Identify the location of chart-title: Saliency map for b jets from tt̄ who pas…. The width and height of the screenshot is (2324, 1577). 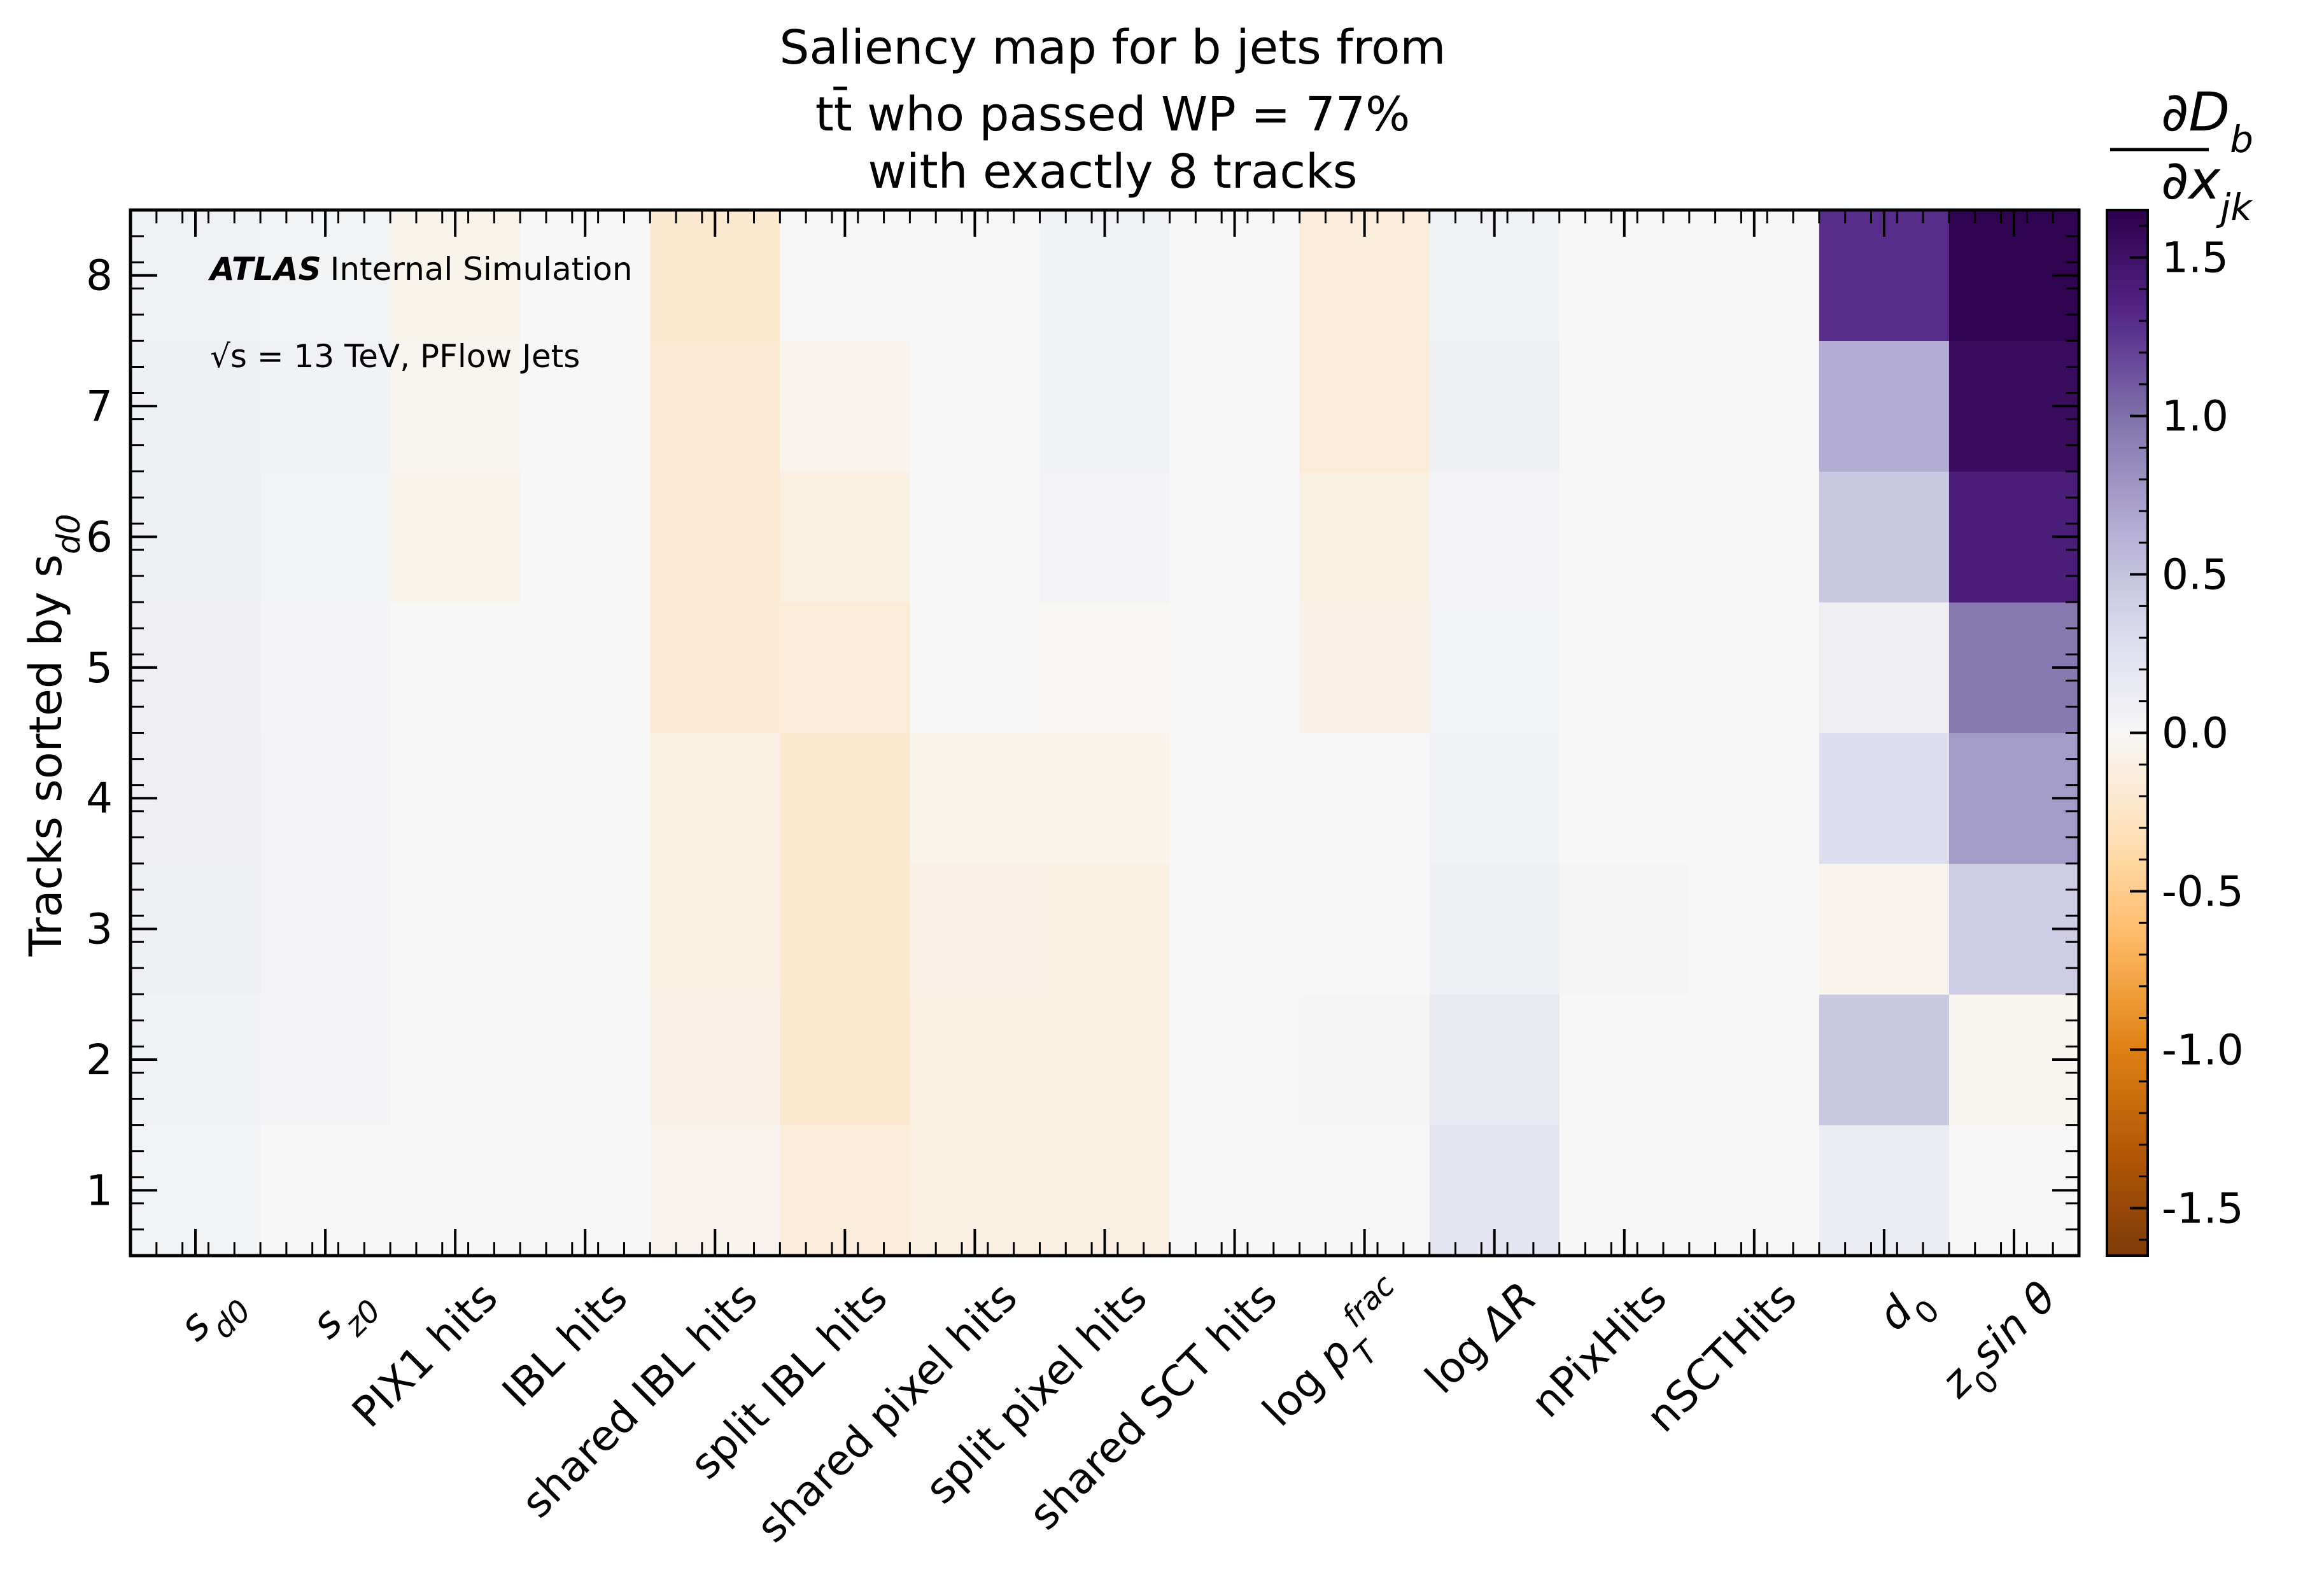
(1113, 110).